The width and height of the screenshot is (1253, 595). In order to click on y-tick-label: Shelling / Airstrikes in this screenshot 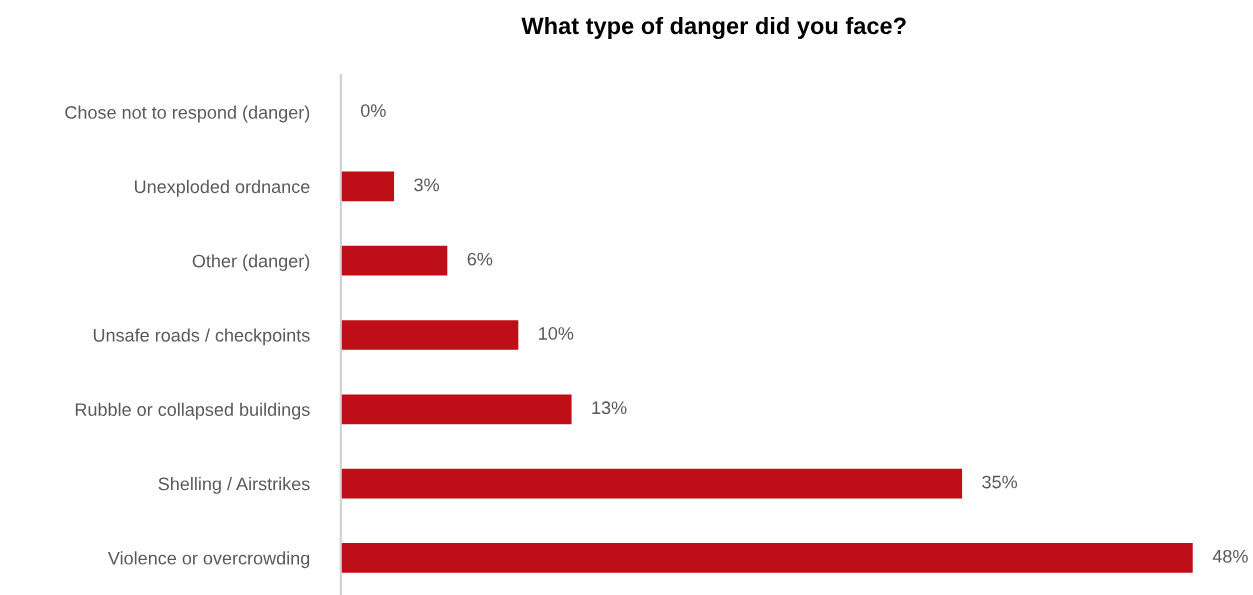, I will do `click(234, 485)`.